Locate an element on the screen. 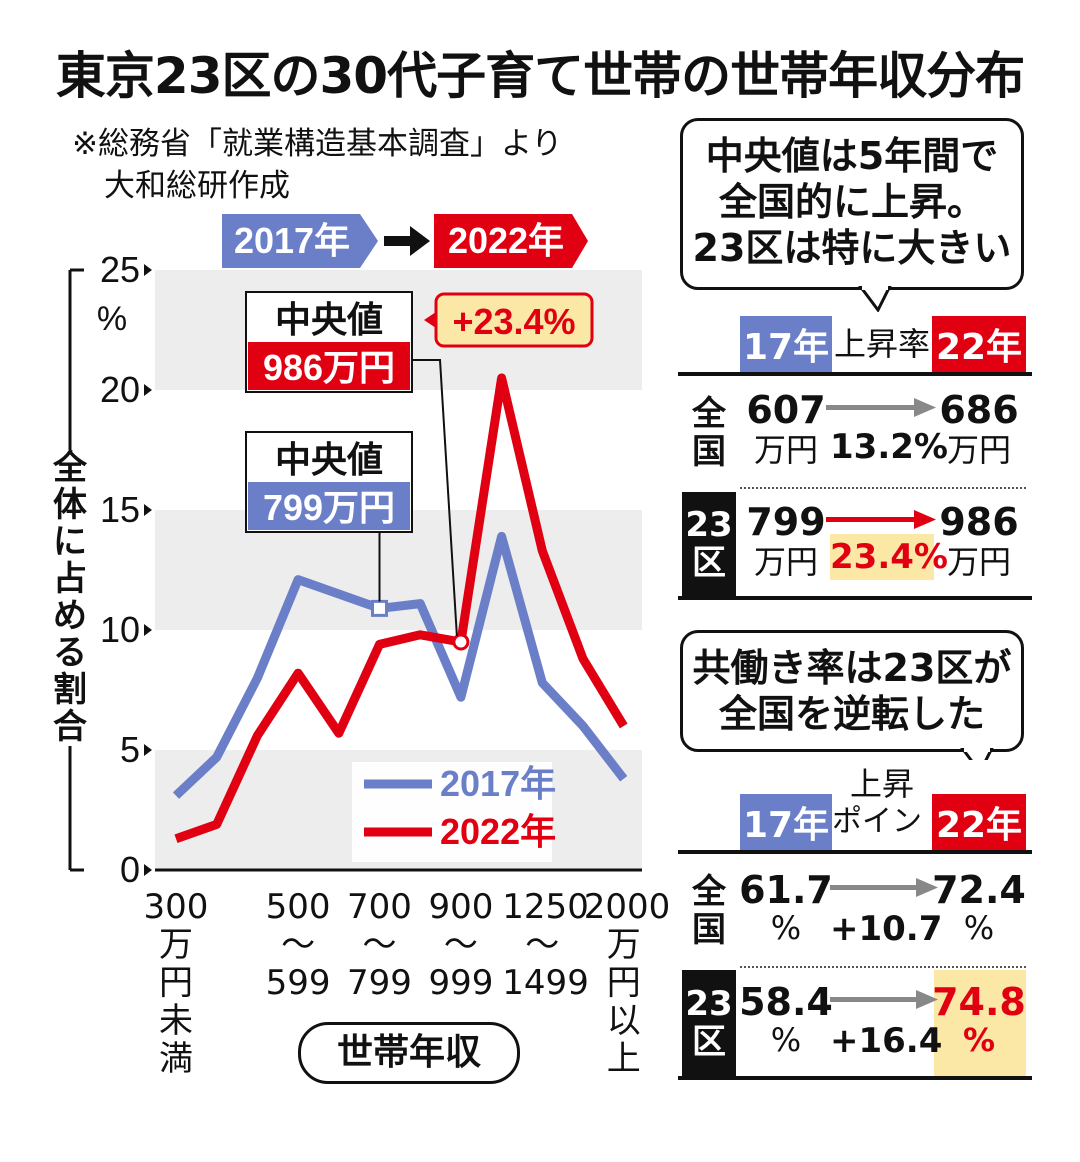 The height and width of the screenshot is (1162, 1080). x-tick-label-line: 上 is located at coordinates (623, 1059).